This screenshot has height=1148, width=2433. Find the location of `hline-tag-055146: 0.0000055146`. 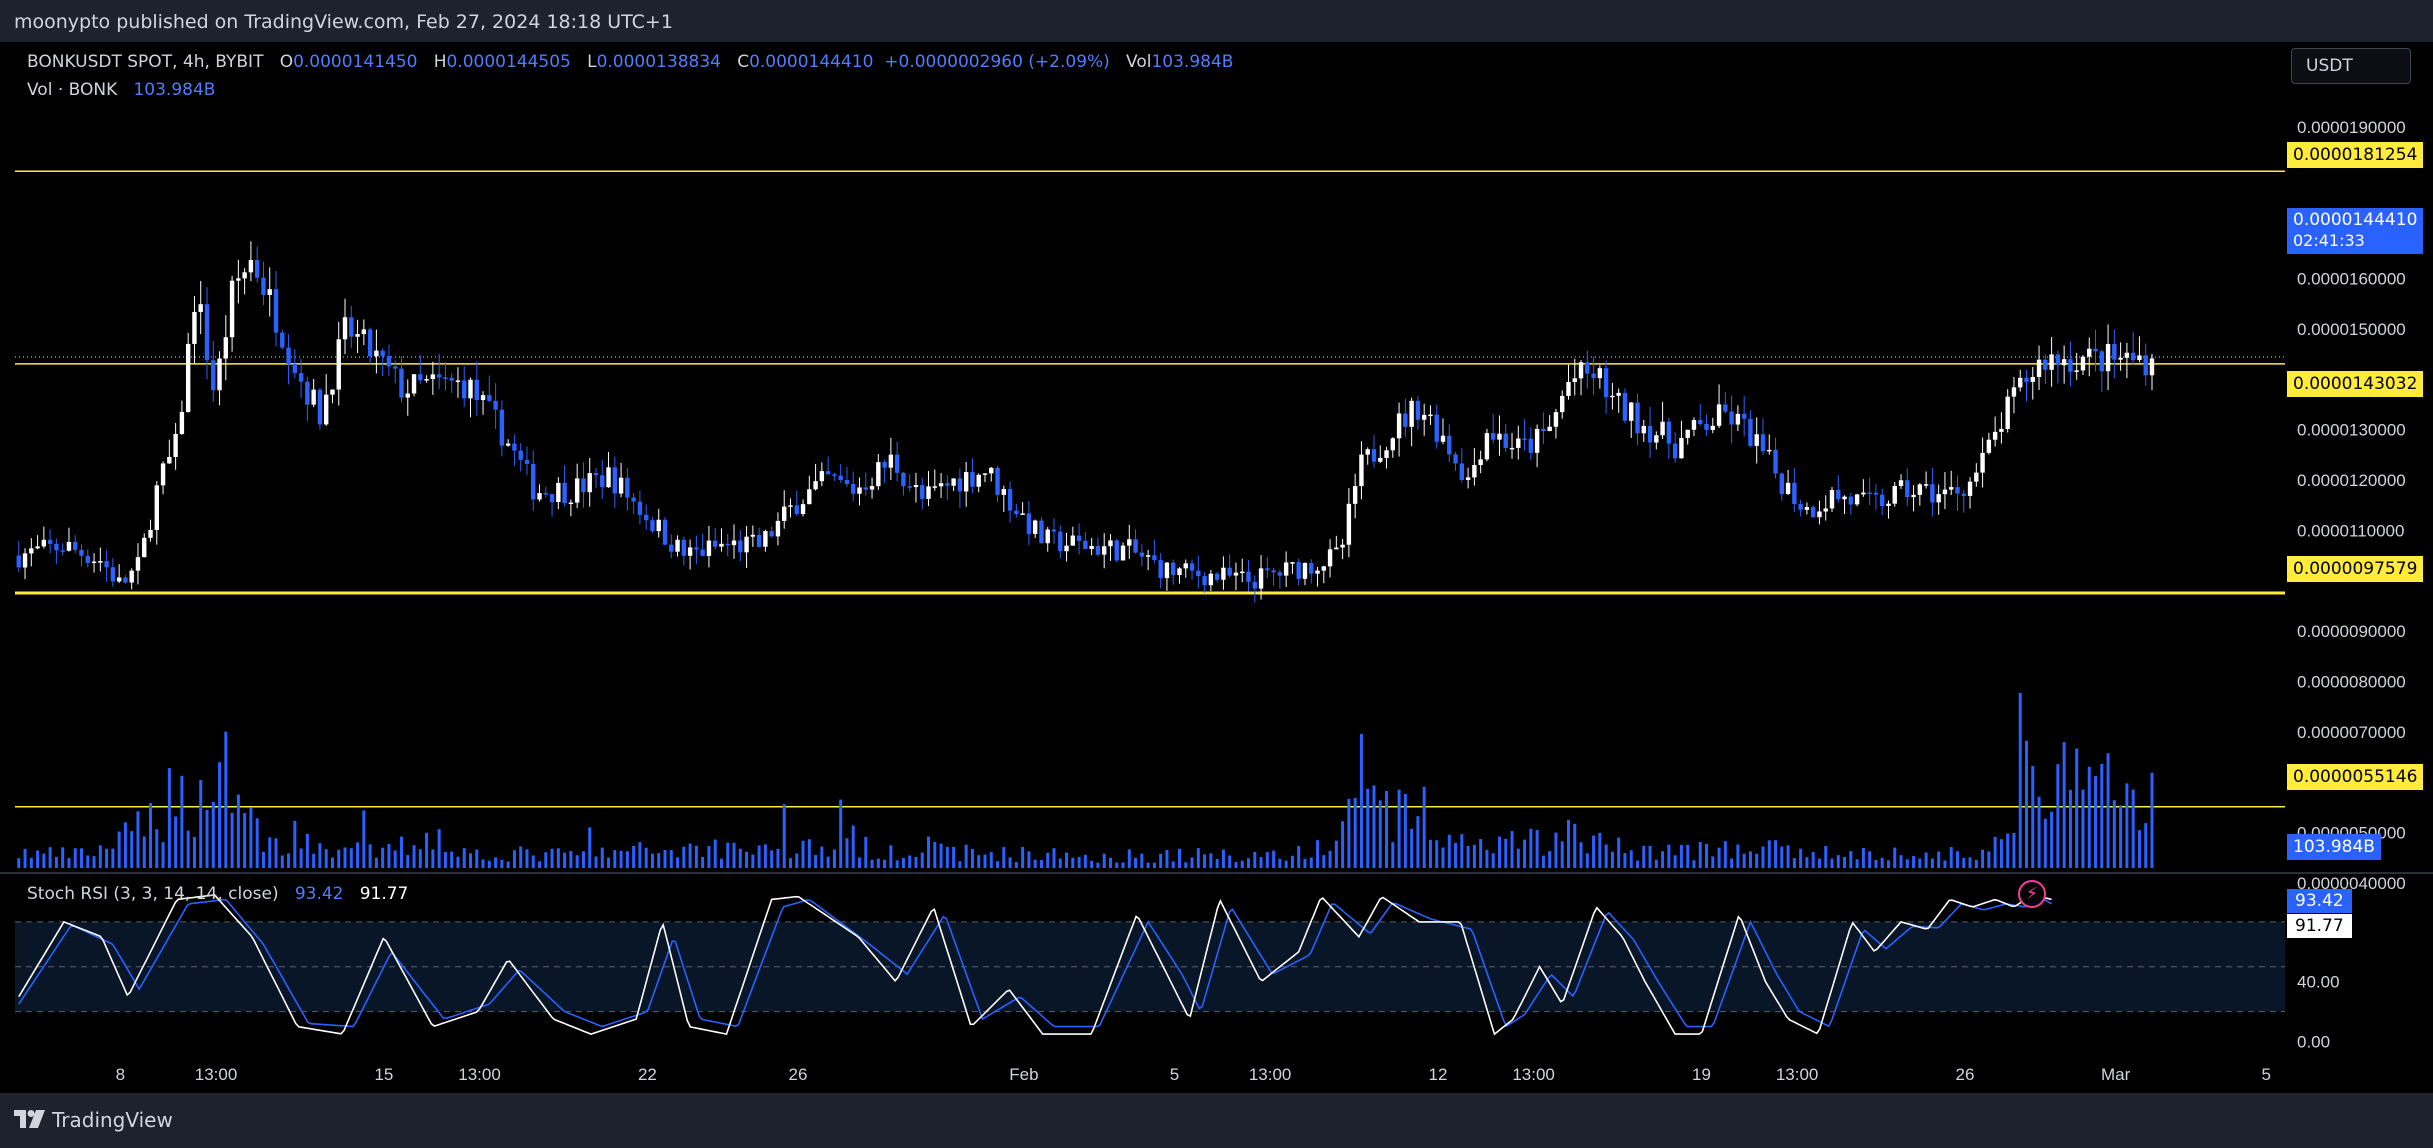

hline-tag-055146: 0.0000055146 is located at coordinates (2355, 777).